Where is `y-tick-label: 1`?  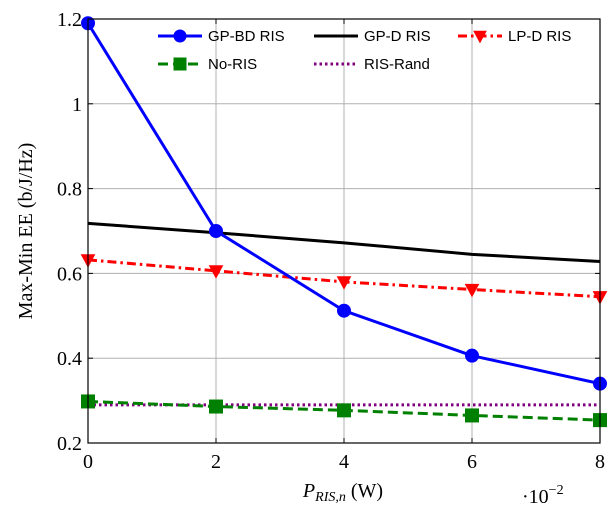
y-tick-label: 1 is located at coordinates (77, 105).